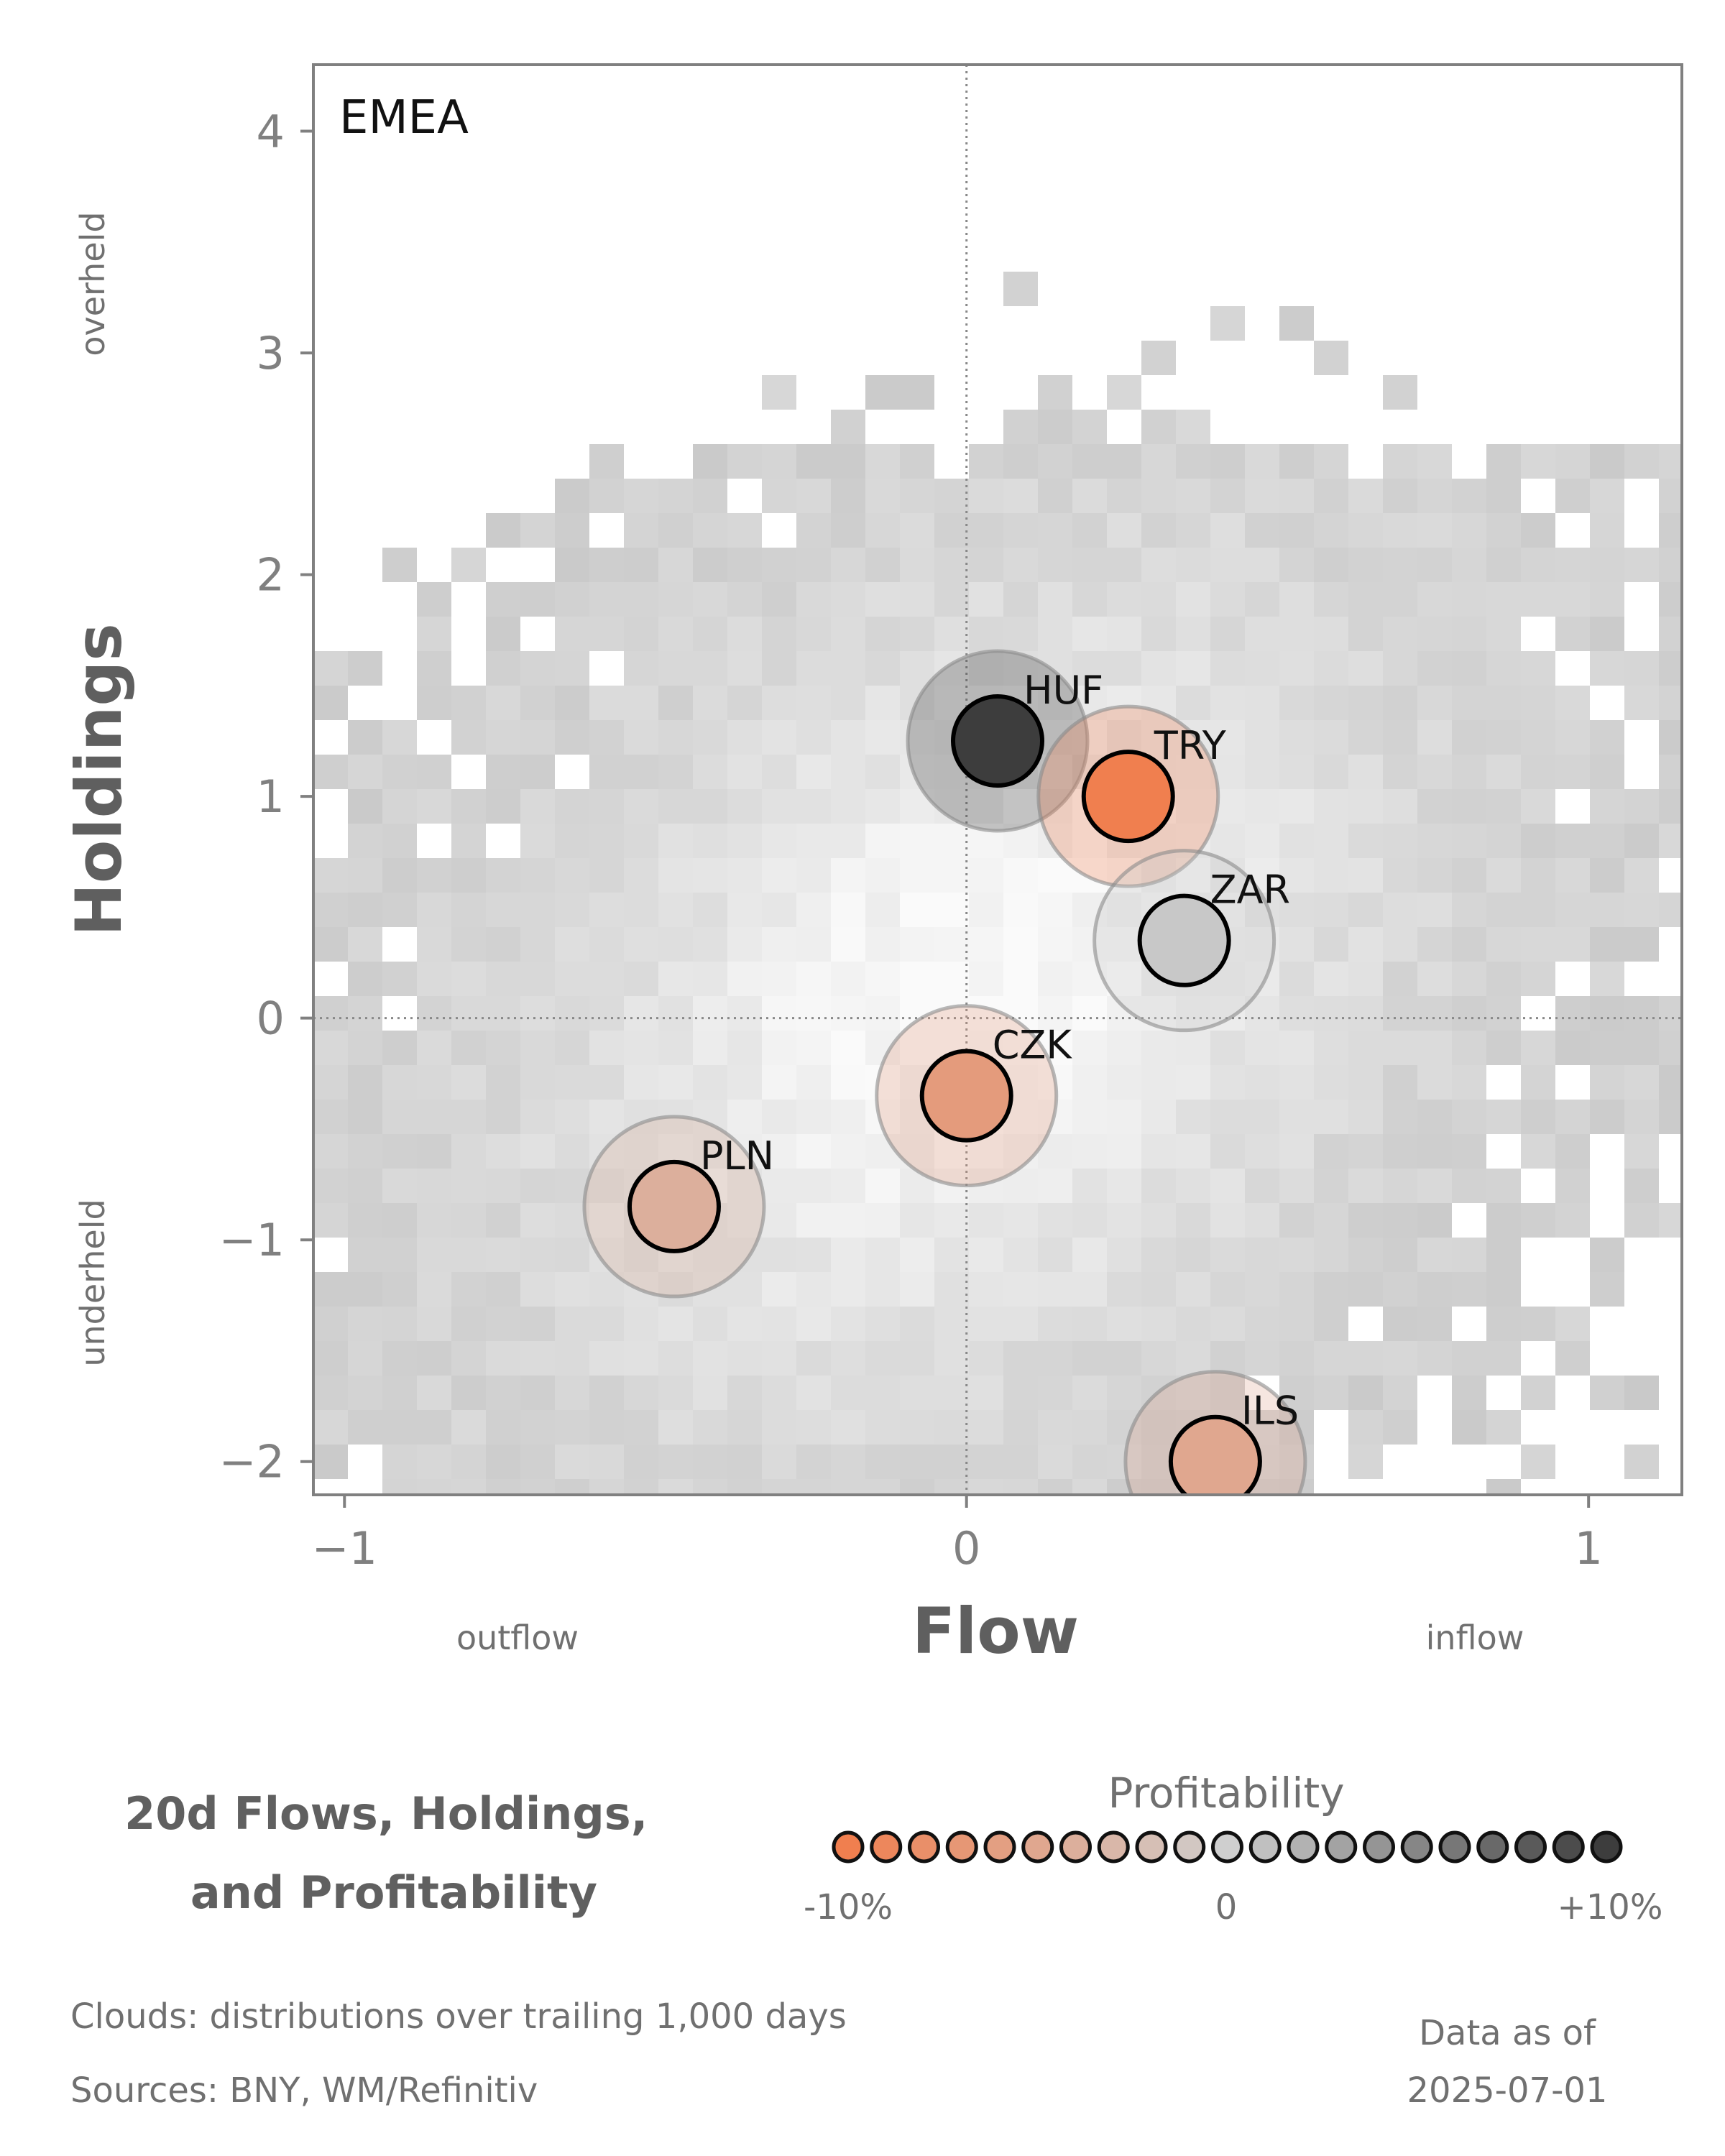 Image resolution: width=1725 pixels, height=2156 pixels. What do you see at coordinates (92, 1282) in the screenshot?
I see `y-low-label: underheld` at bounding box center [92, 1282].